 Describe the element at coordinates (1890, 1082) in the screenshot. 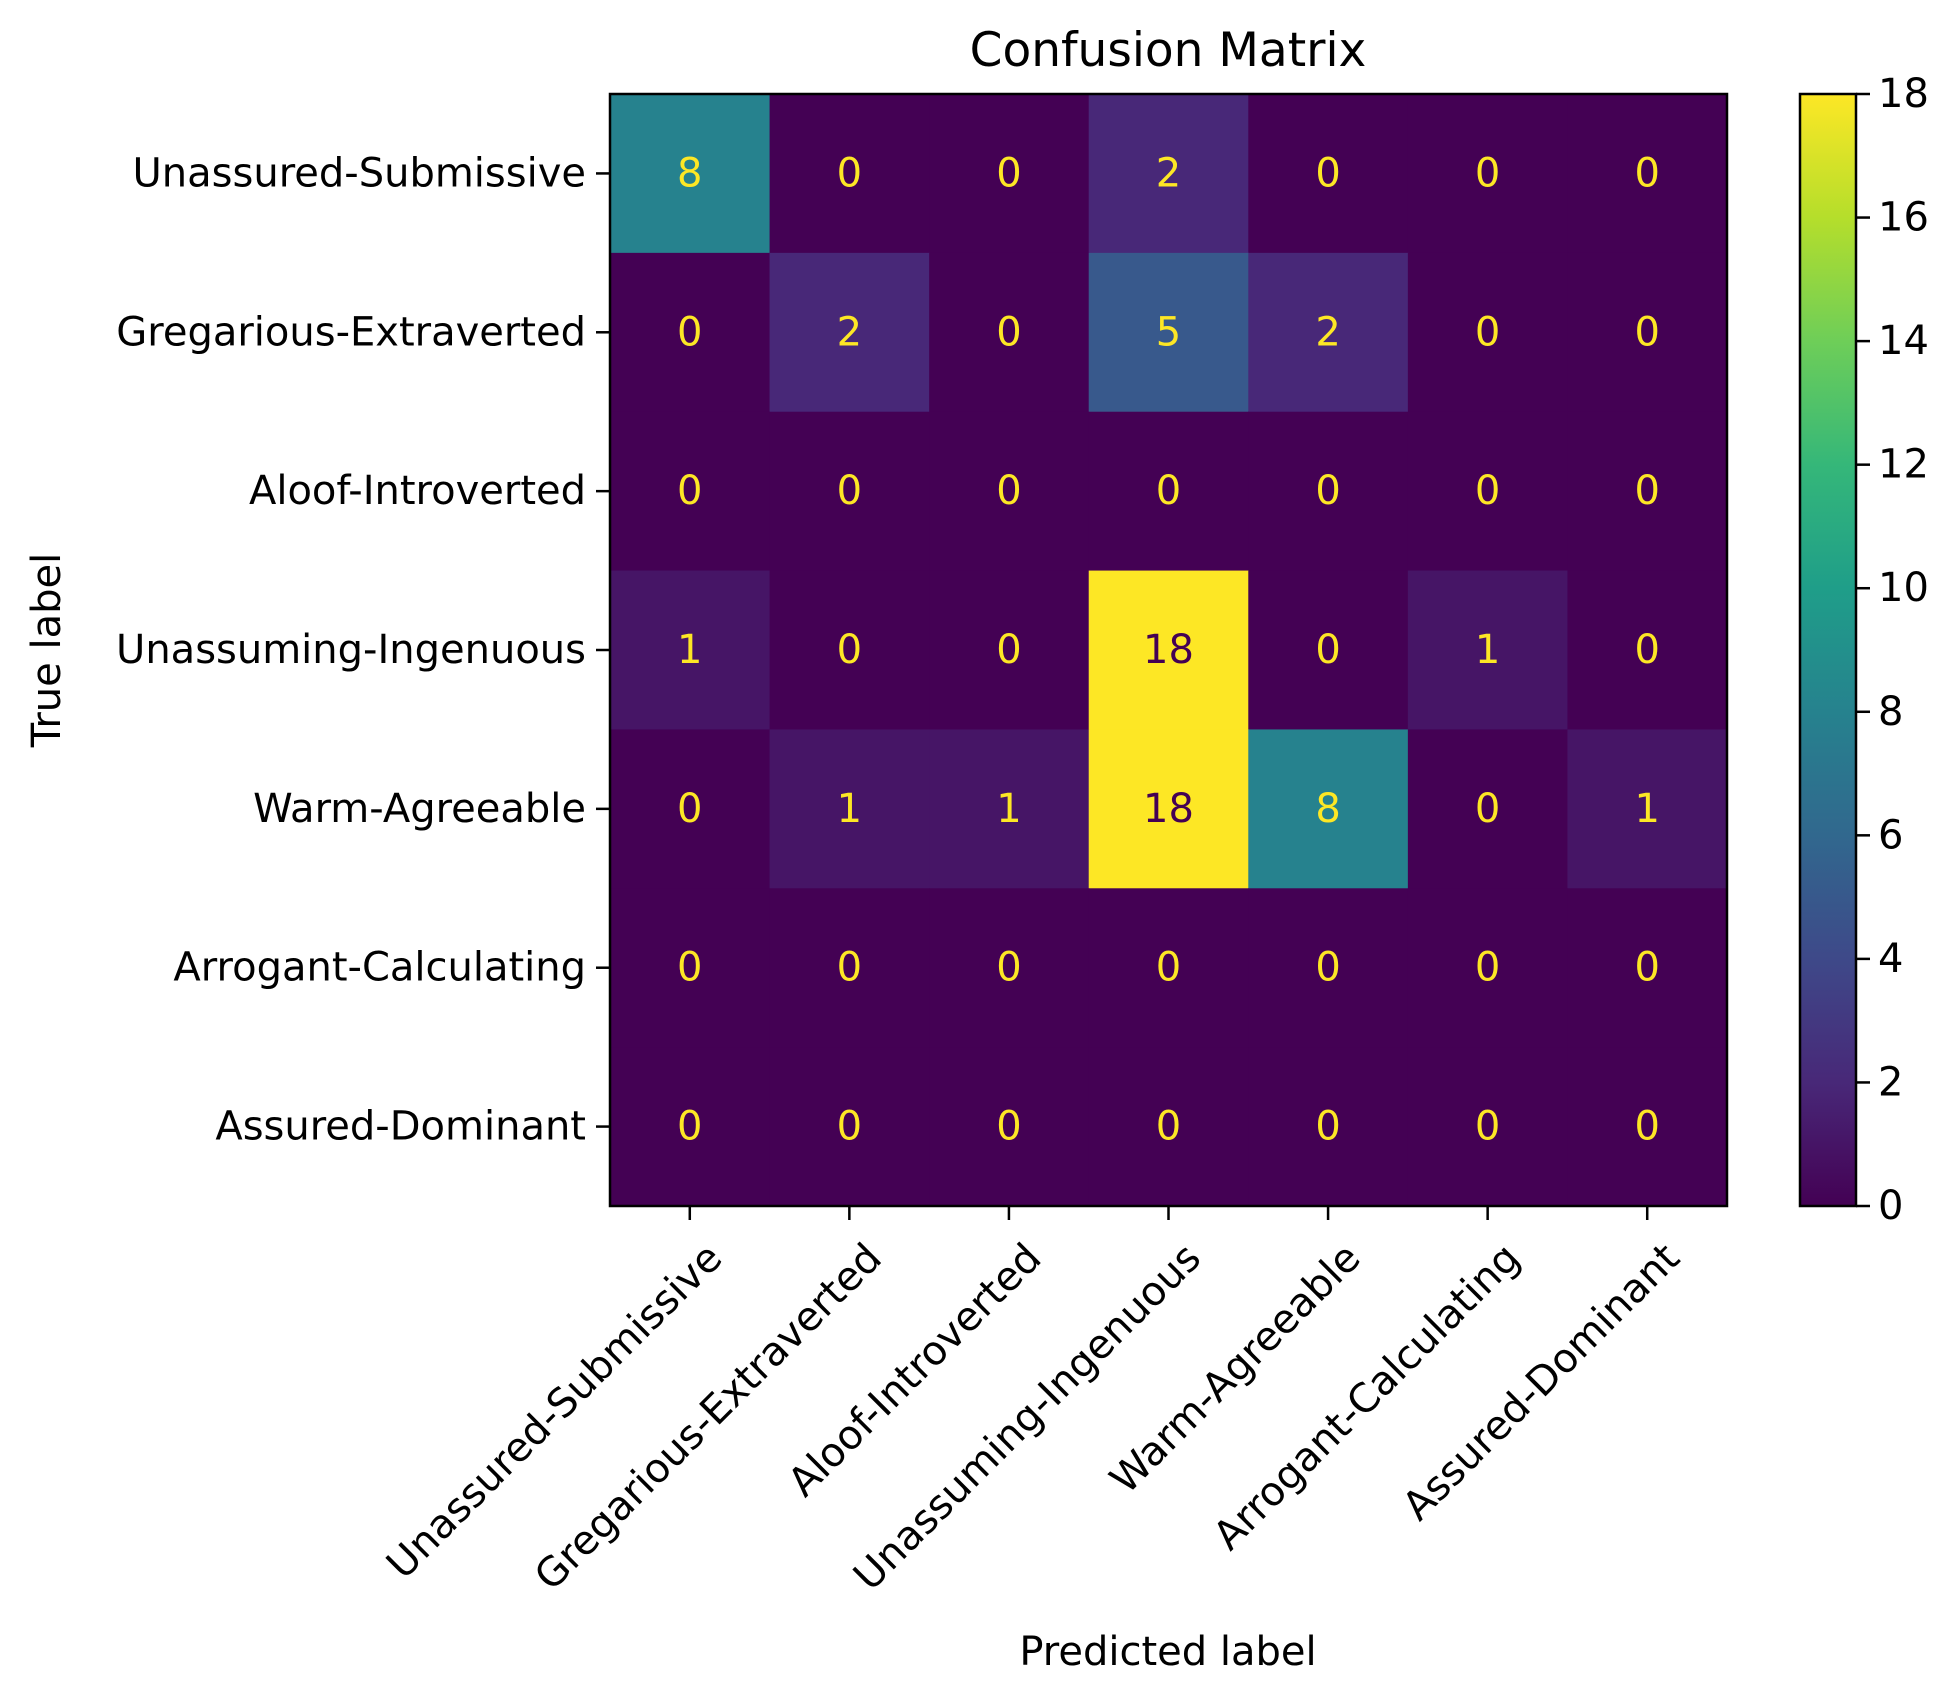

I see `colorbar-tick-label: 2` at that location.